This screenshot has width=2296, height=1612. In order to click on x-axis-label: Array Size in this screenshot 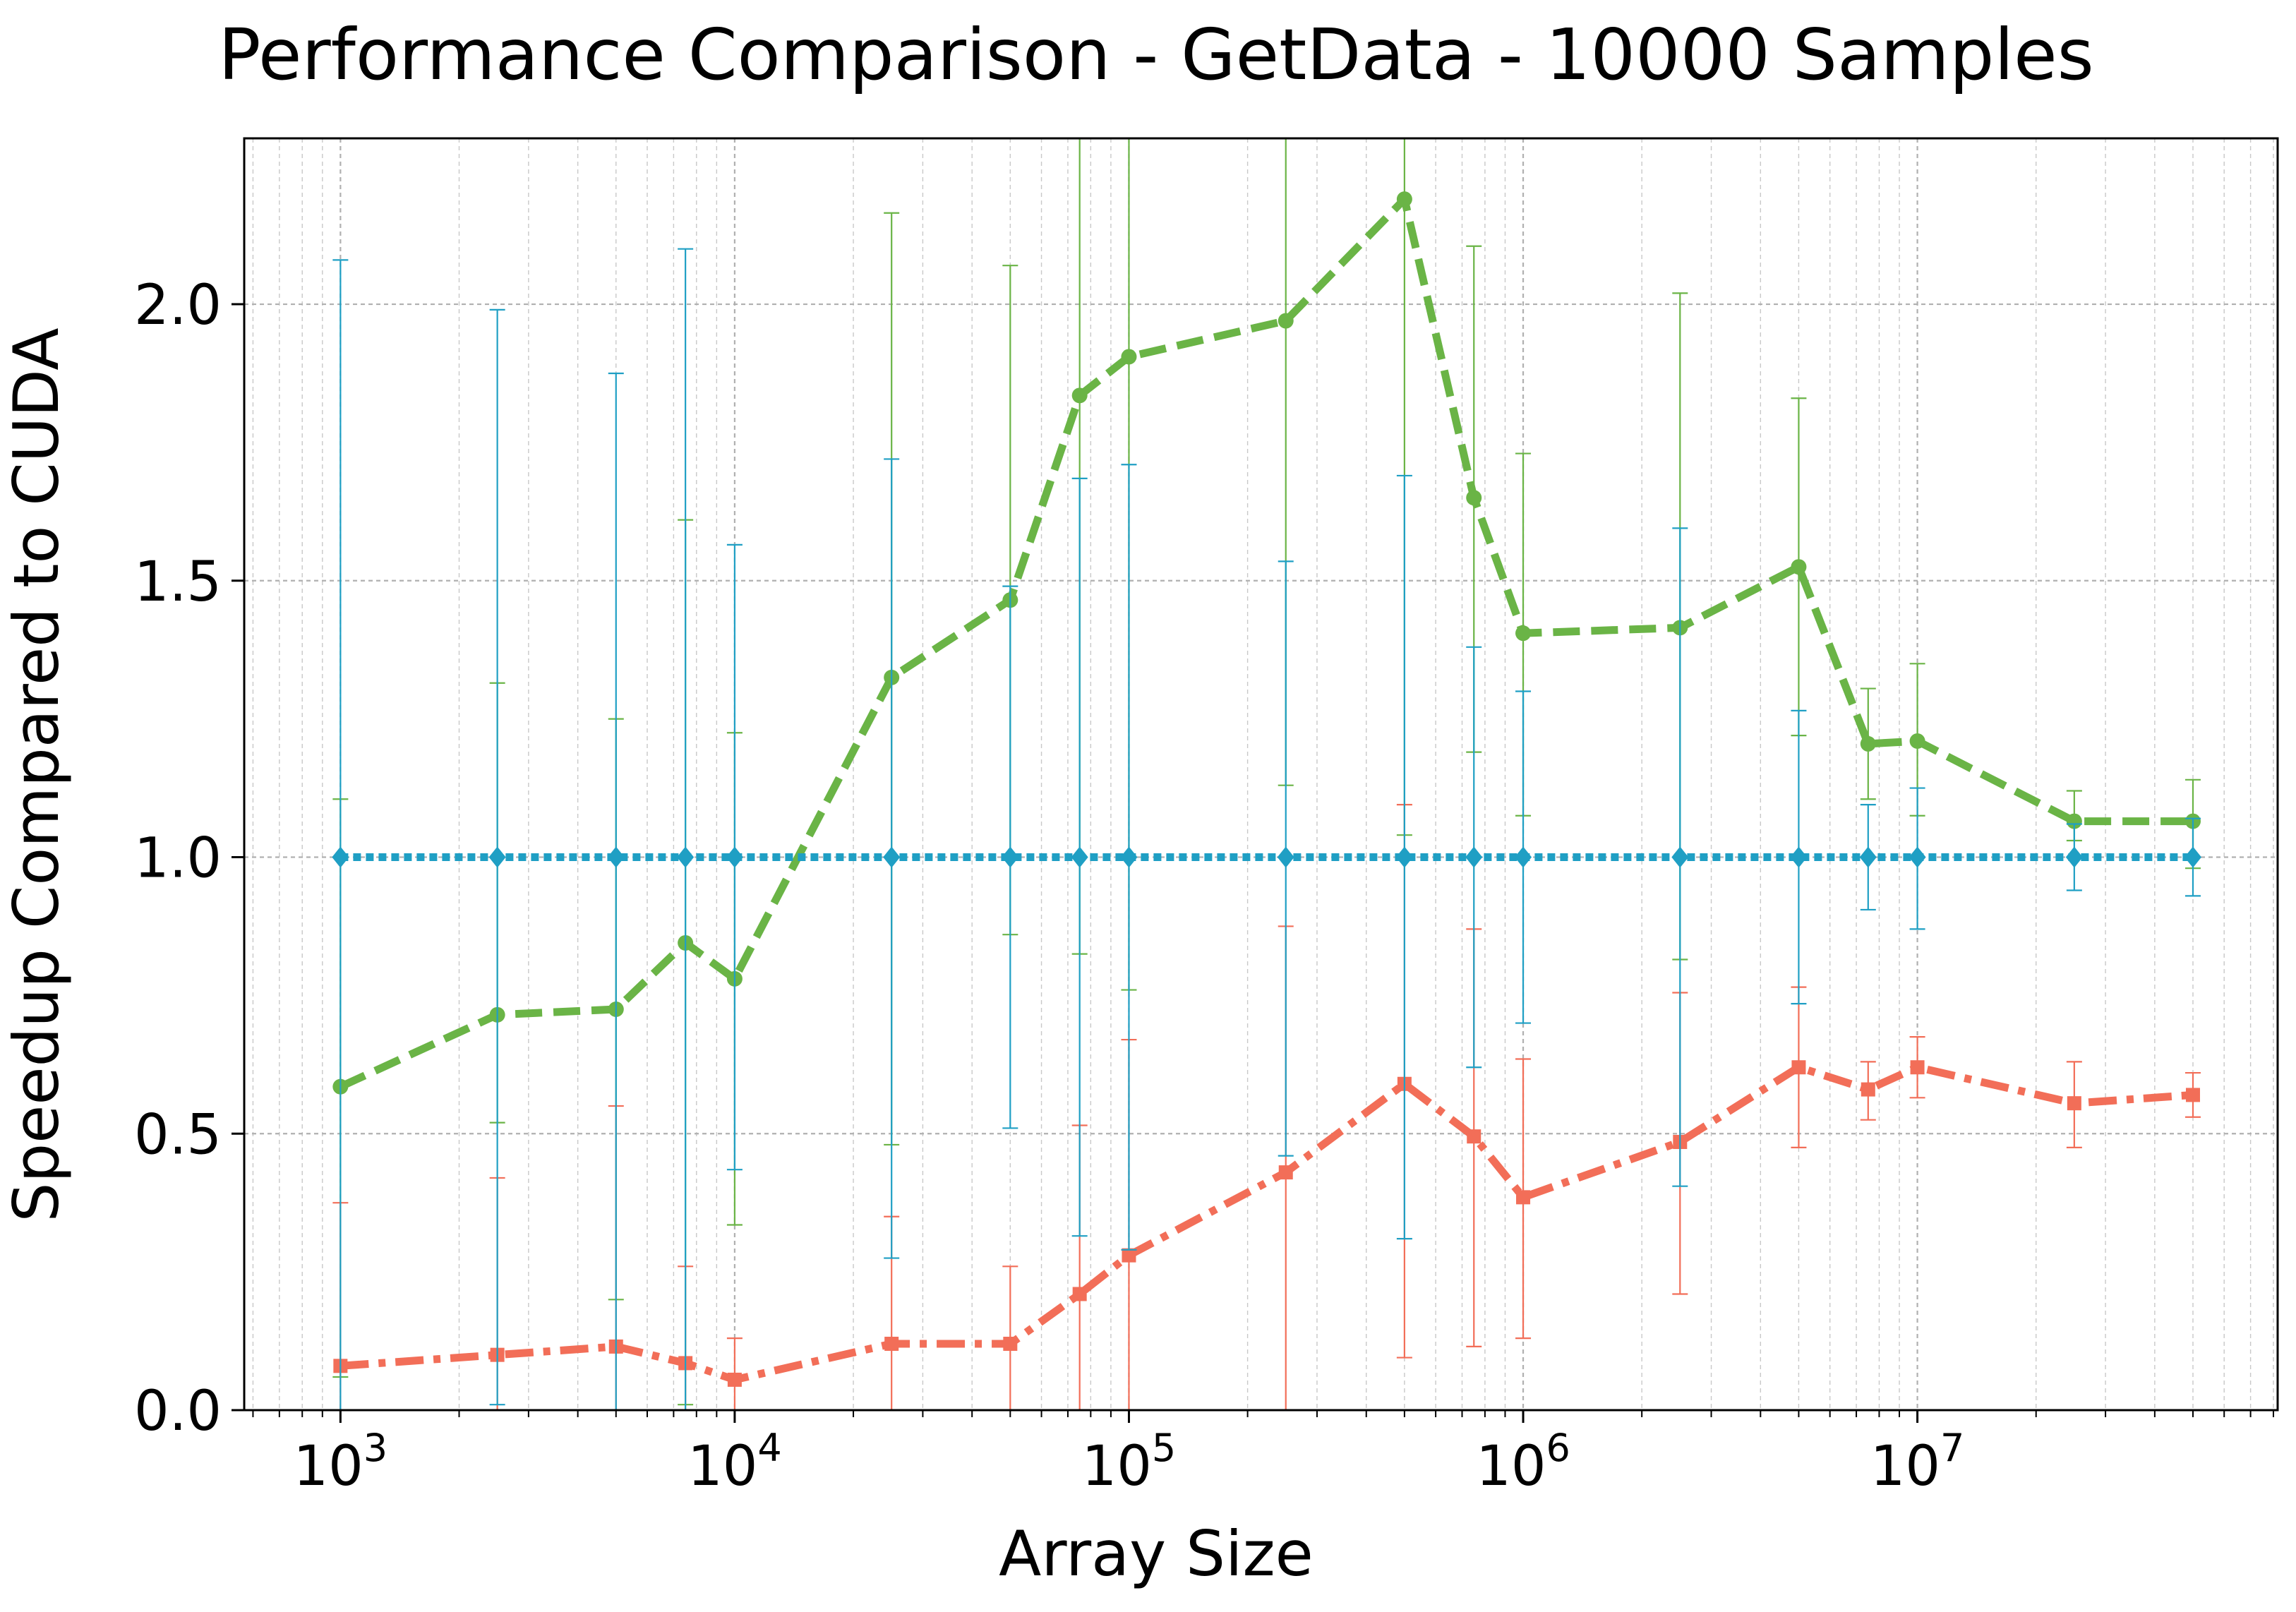, I will do `click(1156, 1553)`.